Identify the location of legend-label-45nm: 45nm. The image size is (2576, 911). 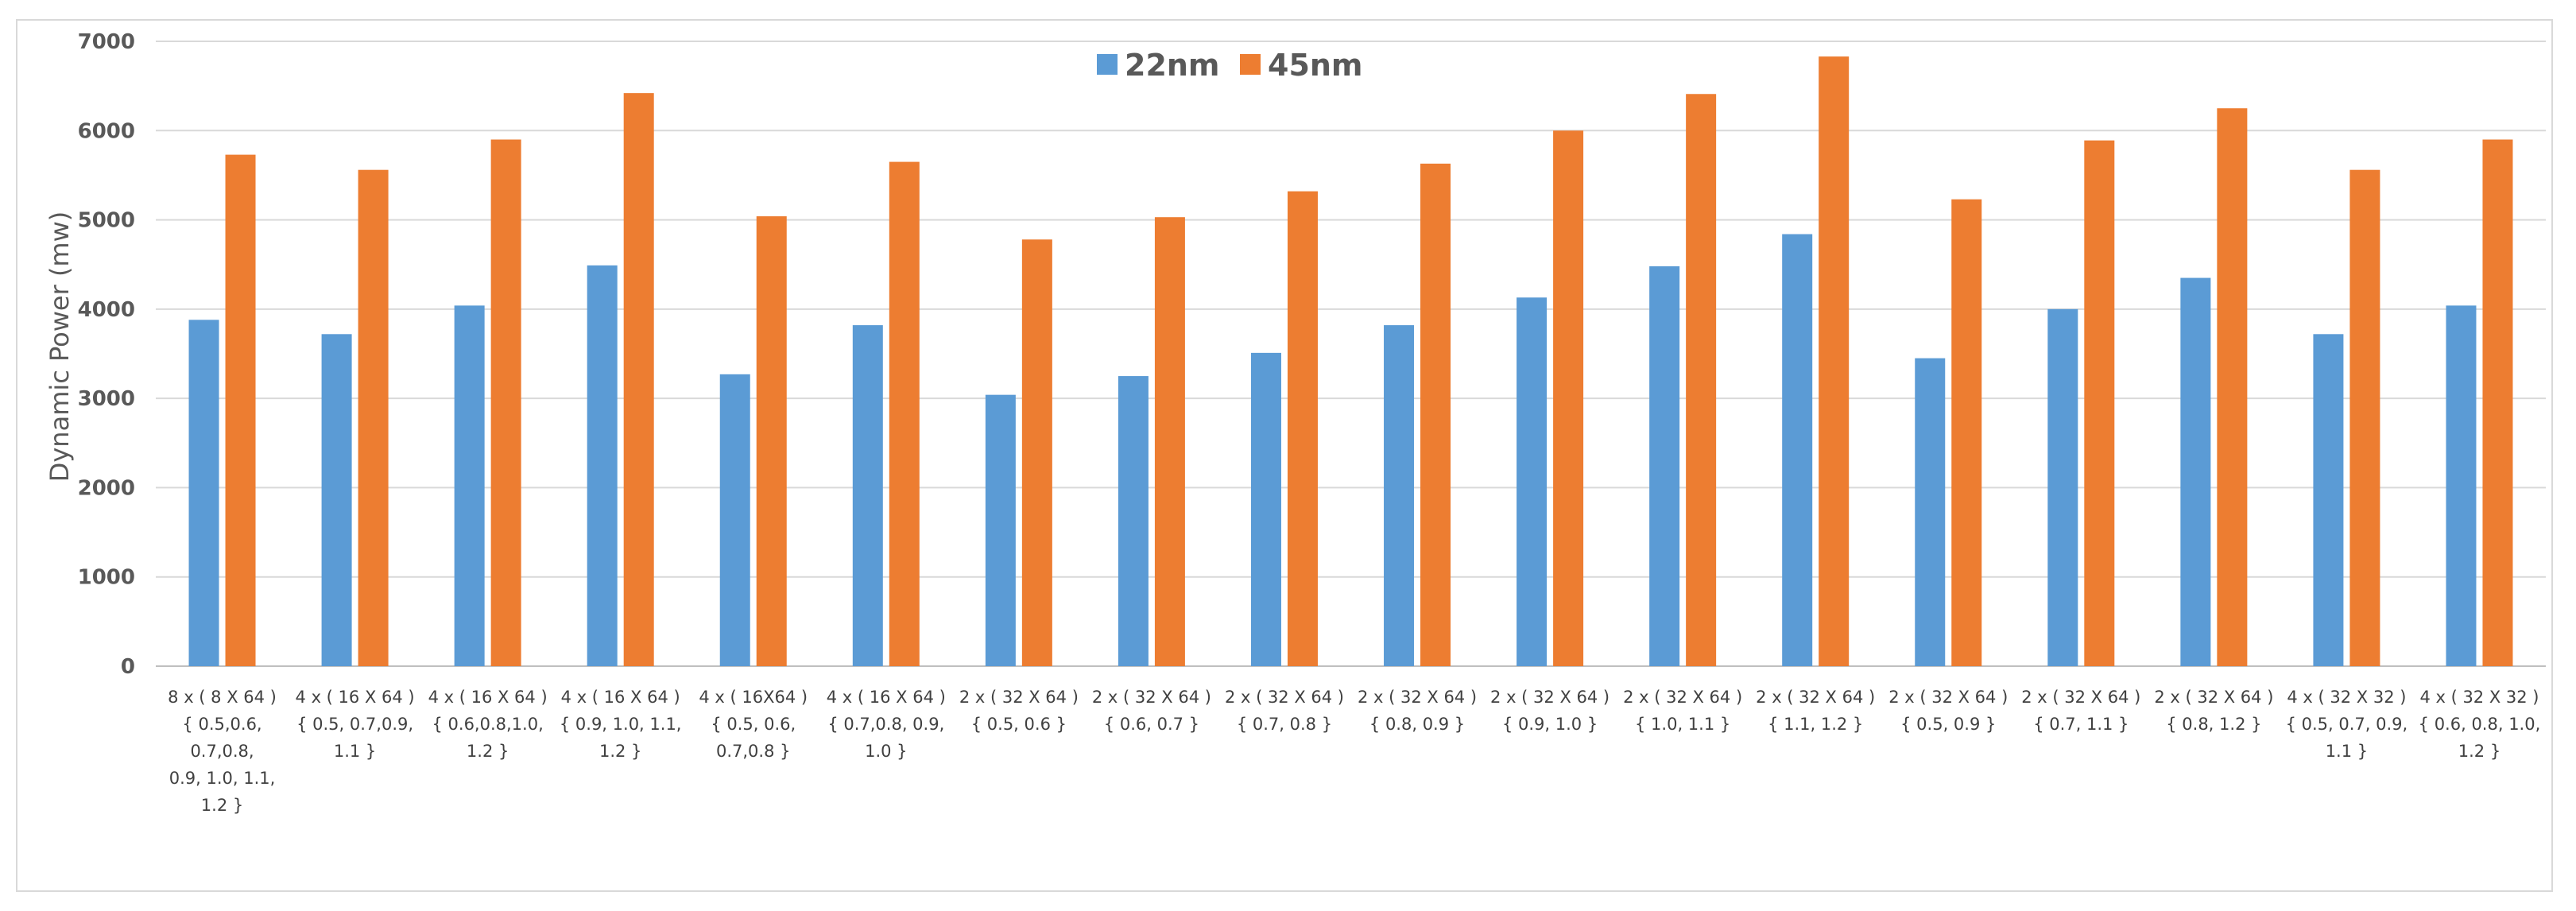
(1315, 65).